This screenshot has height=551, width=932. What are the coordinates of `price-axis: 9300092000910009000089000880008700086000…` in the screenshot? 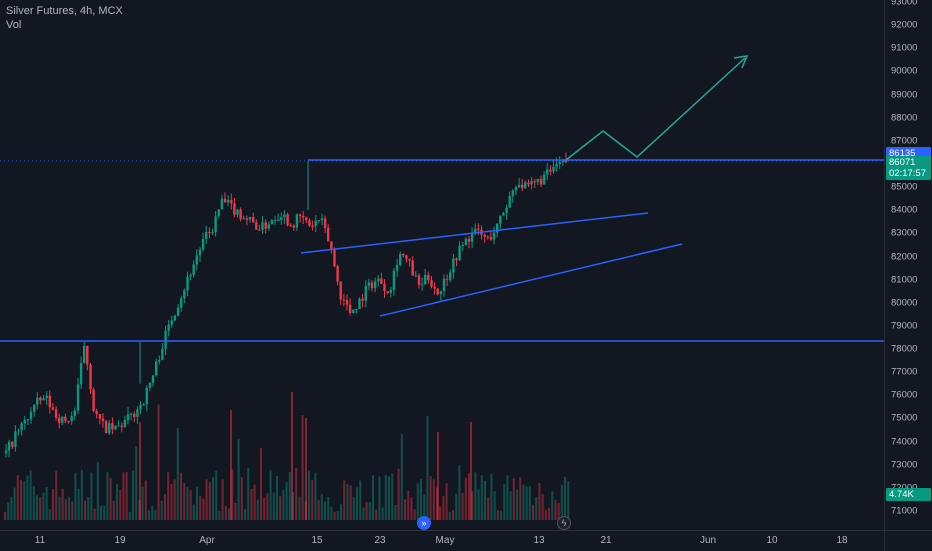 It's located at (908, 265).